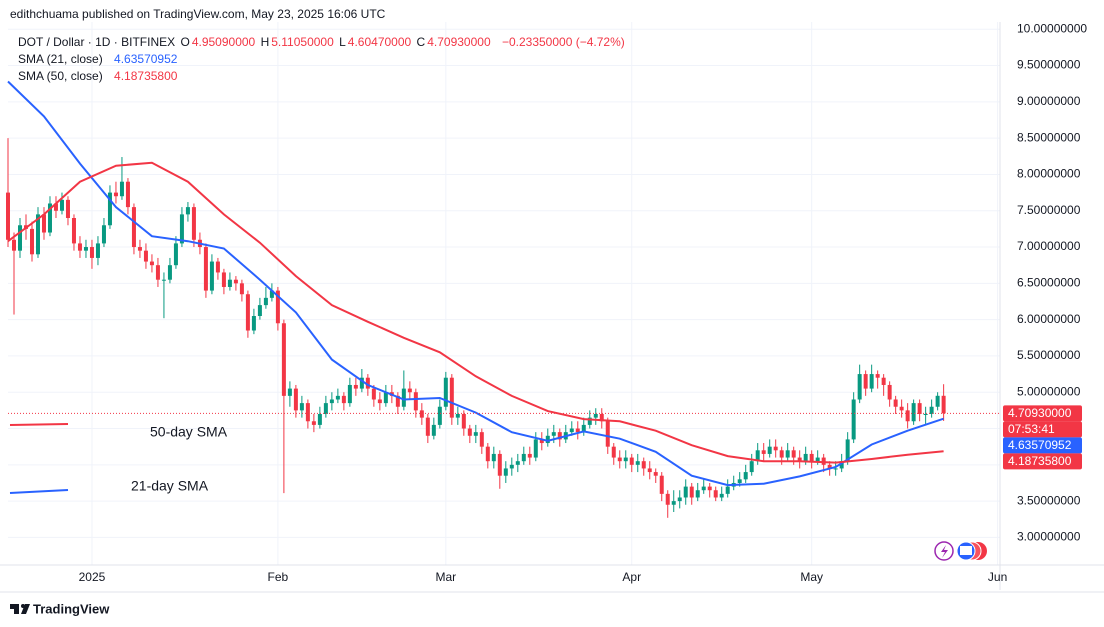 The width and height of the screenshot is (1104, 627). Describe the element at coordinates (97, 42) in the screenshot. I see `symbol: DOT / Dollar · 1D · BITFINEX` at that location.